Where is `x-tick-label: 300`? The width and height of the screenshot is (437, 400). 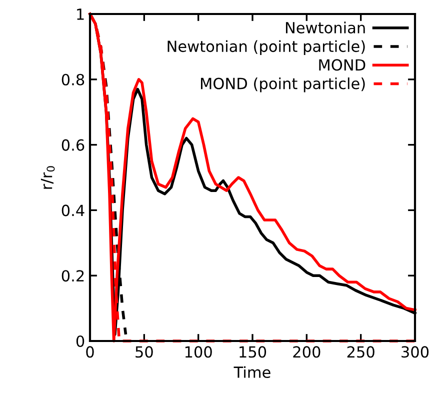 x-tick-label: 300 is located at coordinates (415, 352).